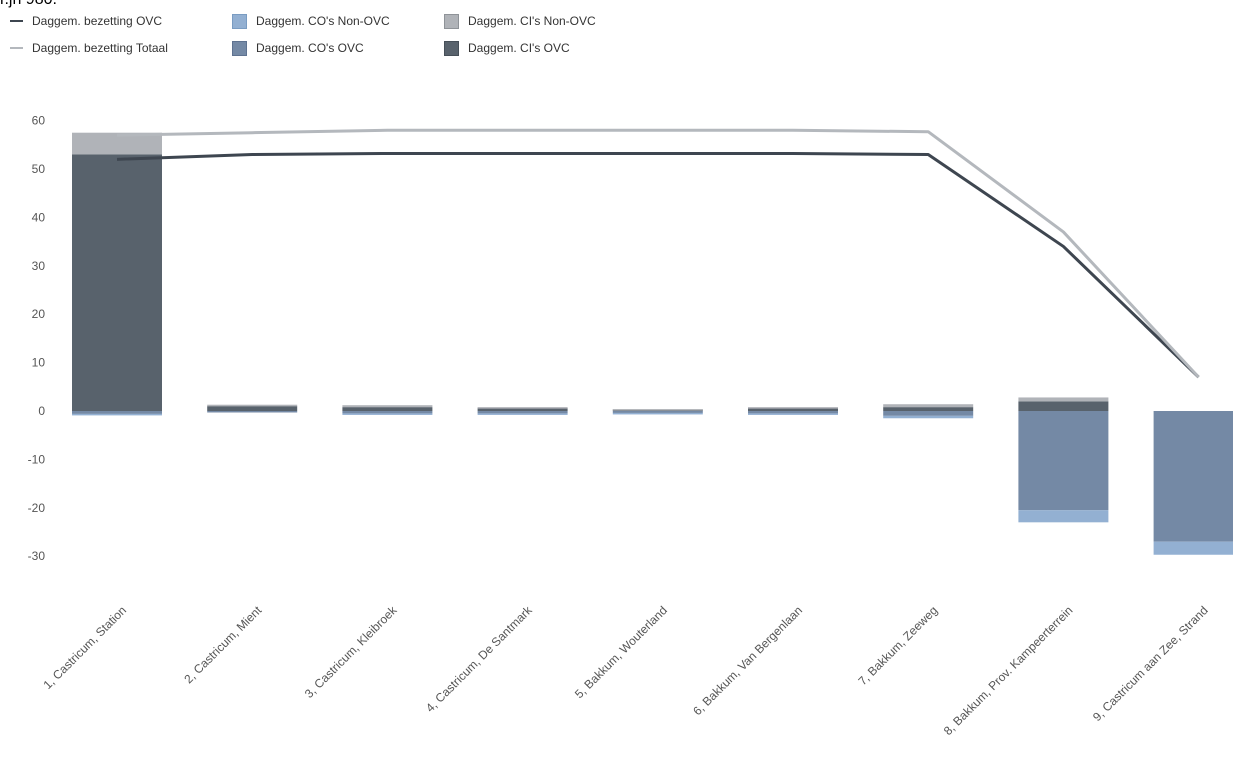 The image size is (1233, 773). I want to click on x-category-label: 1, Castricum, Station, so click(84, 647).